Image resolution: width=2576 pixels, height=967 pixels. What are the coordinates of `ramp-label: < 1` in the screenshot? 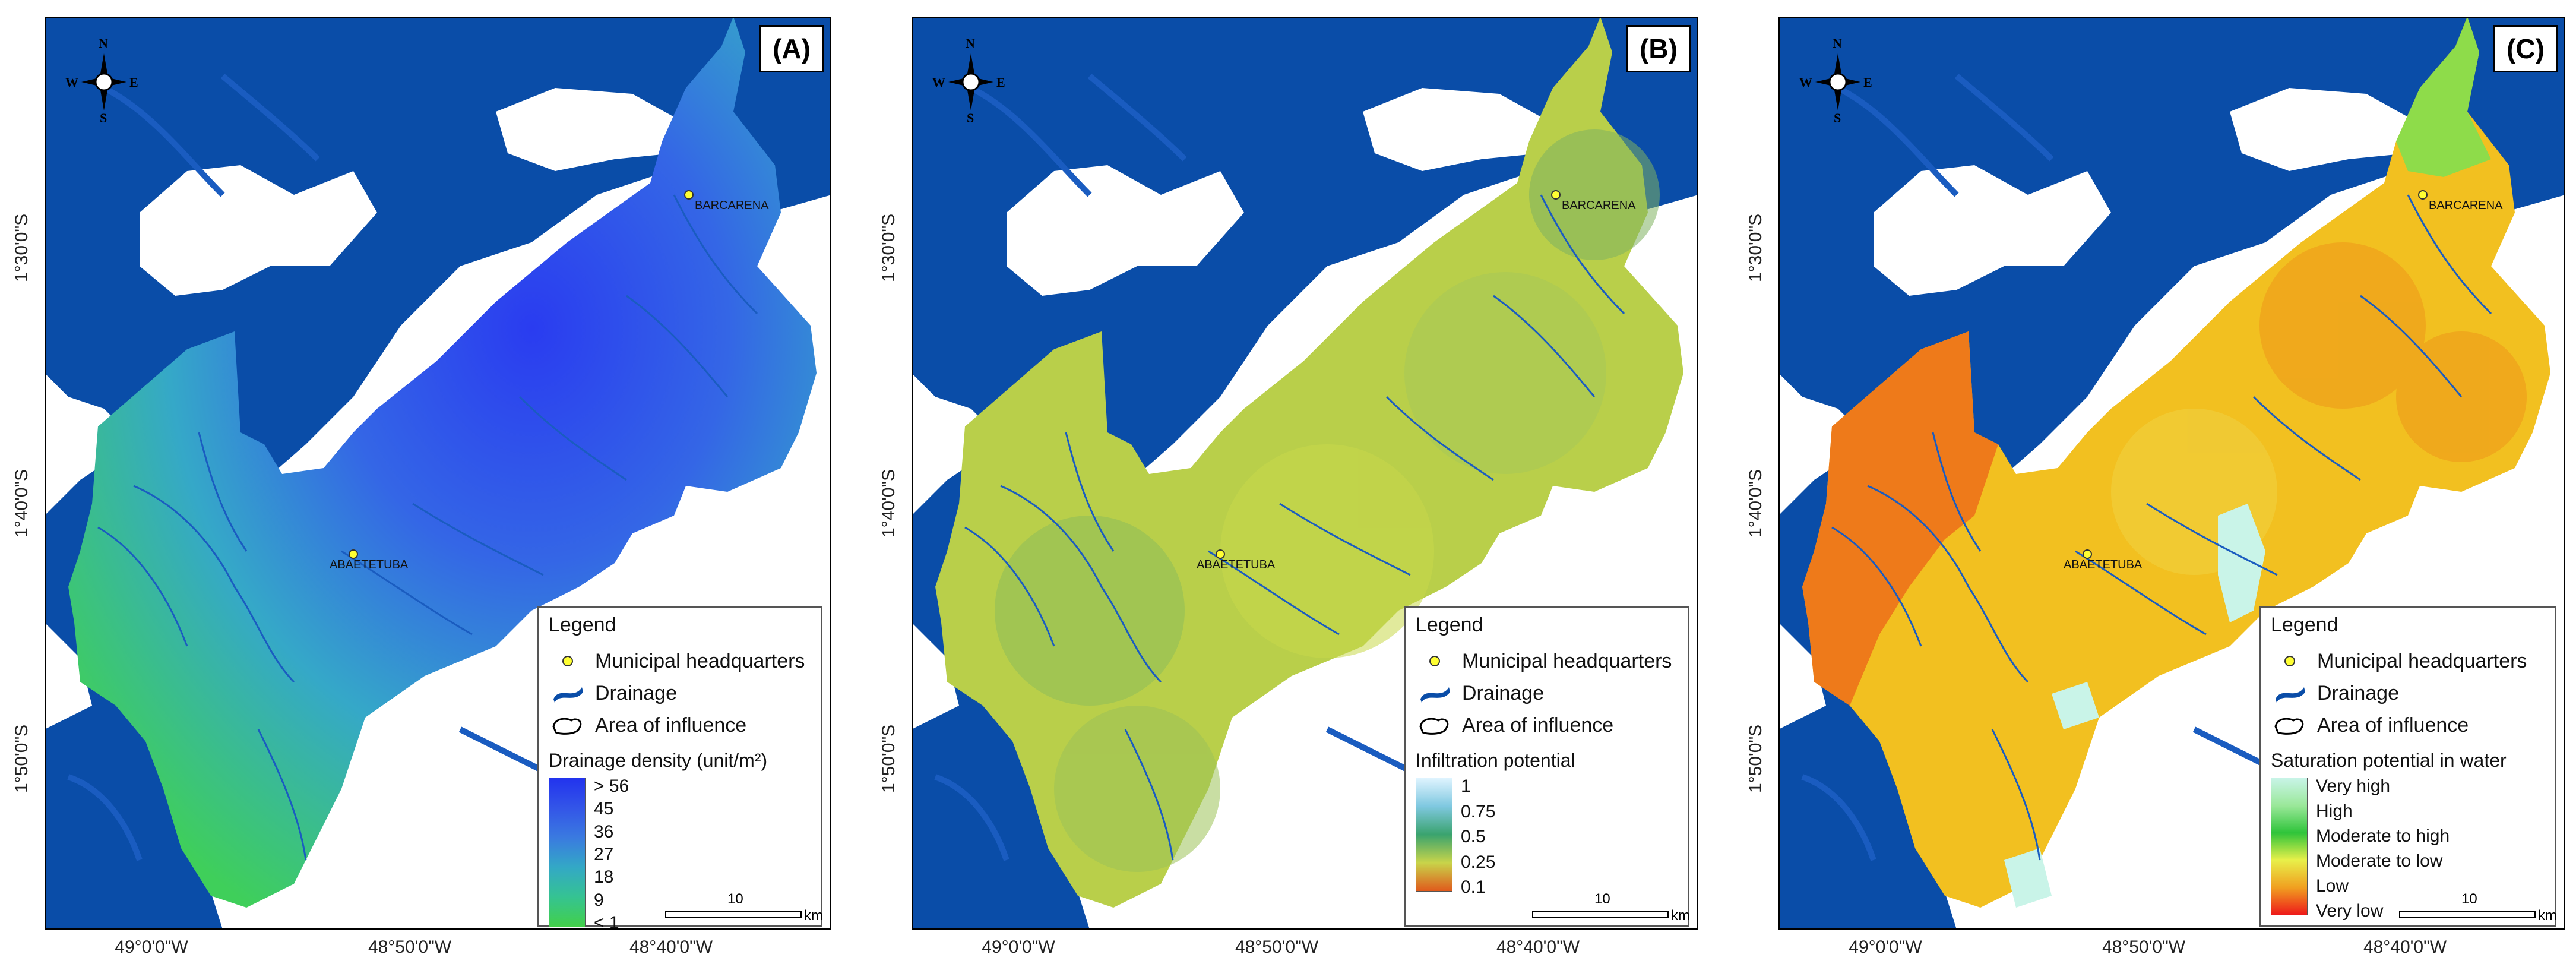 It's located at (606, 922).